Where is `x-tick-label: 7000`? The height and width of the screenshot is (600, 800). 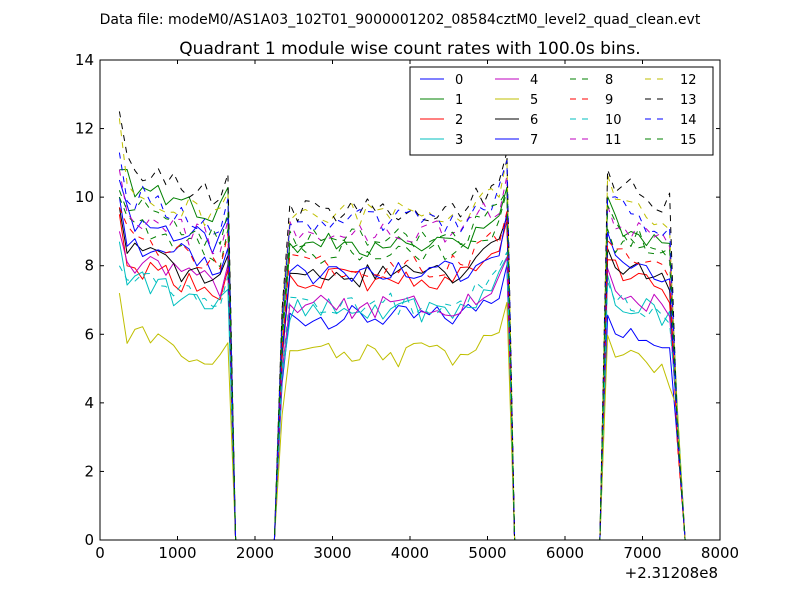
x-tick-label: 7000 is located at coordinates (642, 553).